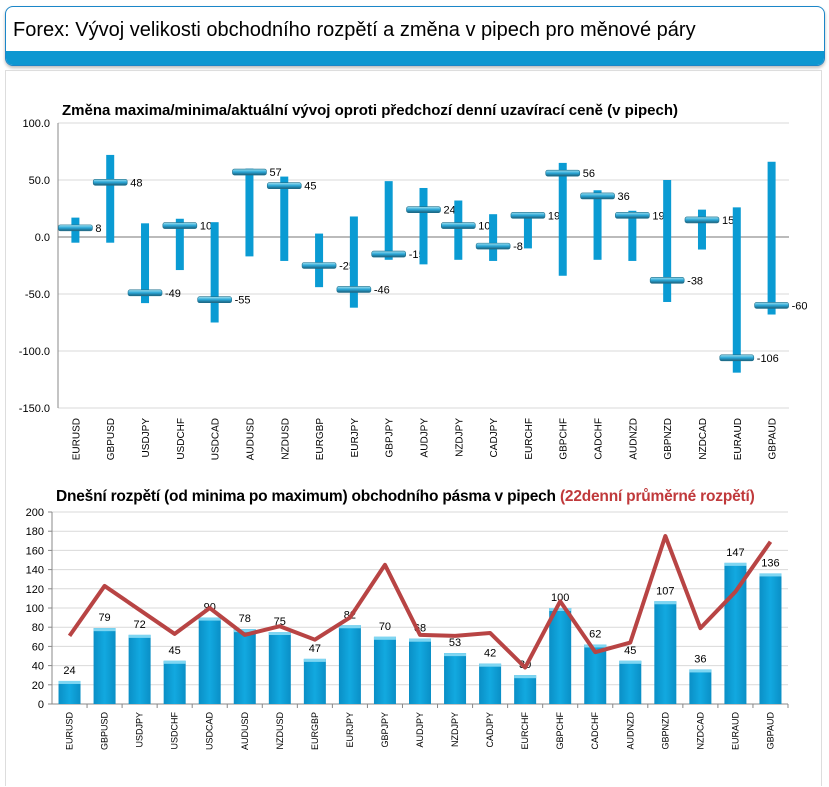 The width and height of the screenshot is (829, 787). I want to click on x-tick-label: EURCHF, so click(529, 439).